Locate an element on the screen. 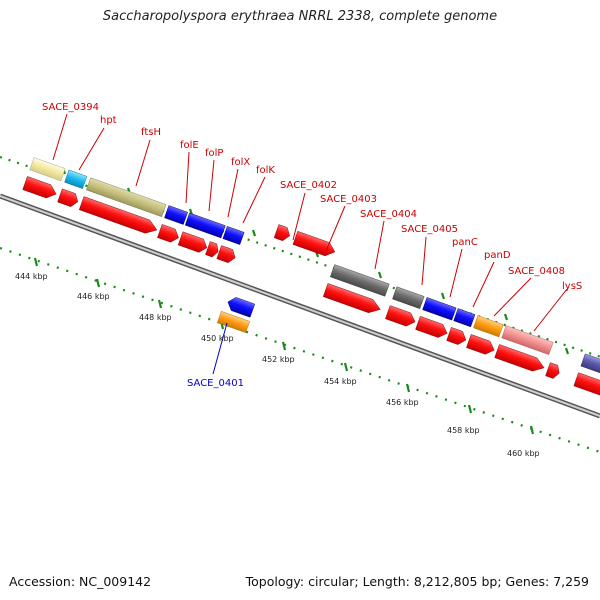  gene-label: SACE_0404 is located at coordinates (388, 214).